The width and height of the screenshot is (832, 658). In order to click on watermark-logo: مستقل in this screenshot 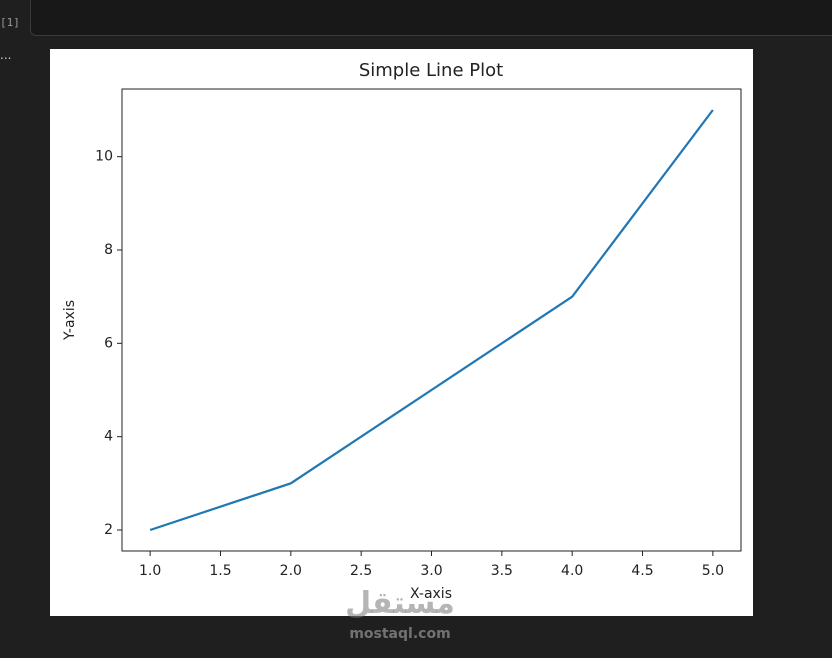, I will do `click(400, 603)`.